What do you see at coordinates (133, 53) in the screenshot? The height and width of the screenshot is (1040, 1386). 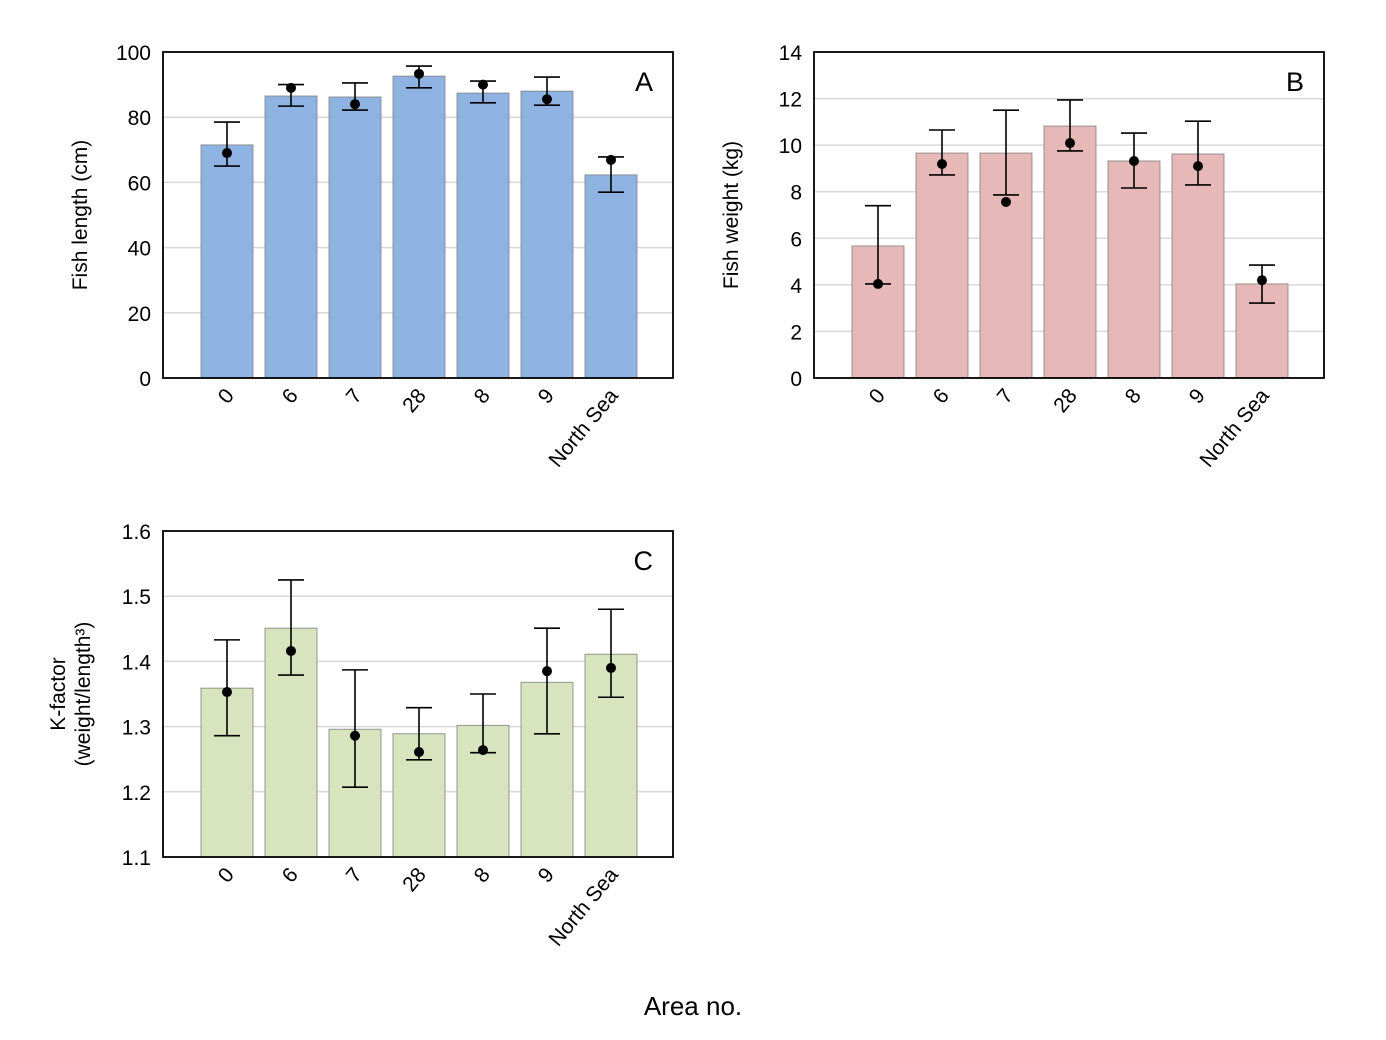 I see `y-tick-label: 100` at bounding box center [133, 53].